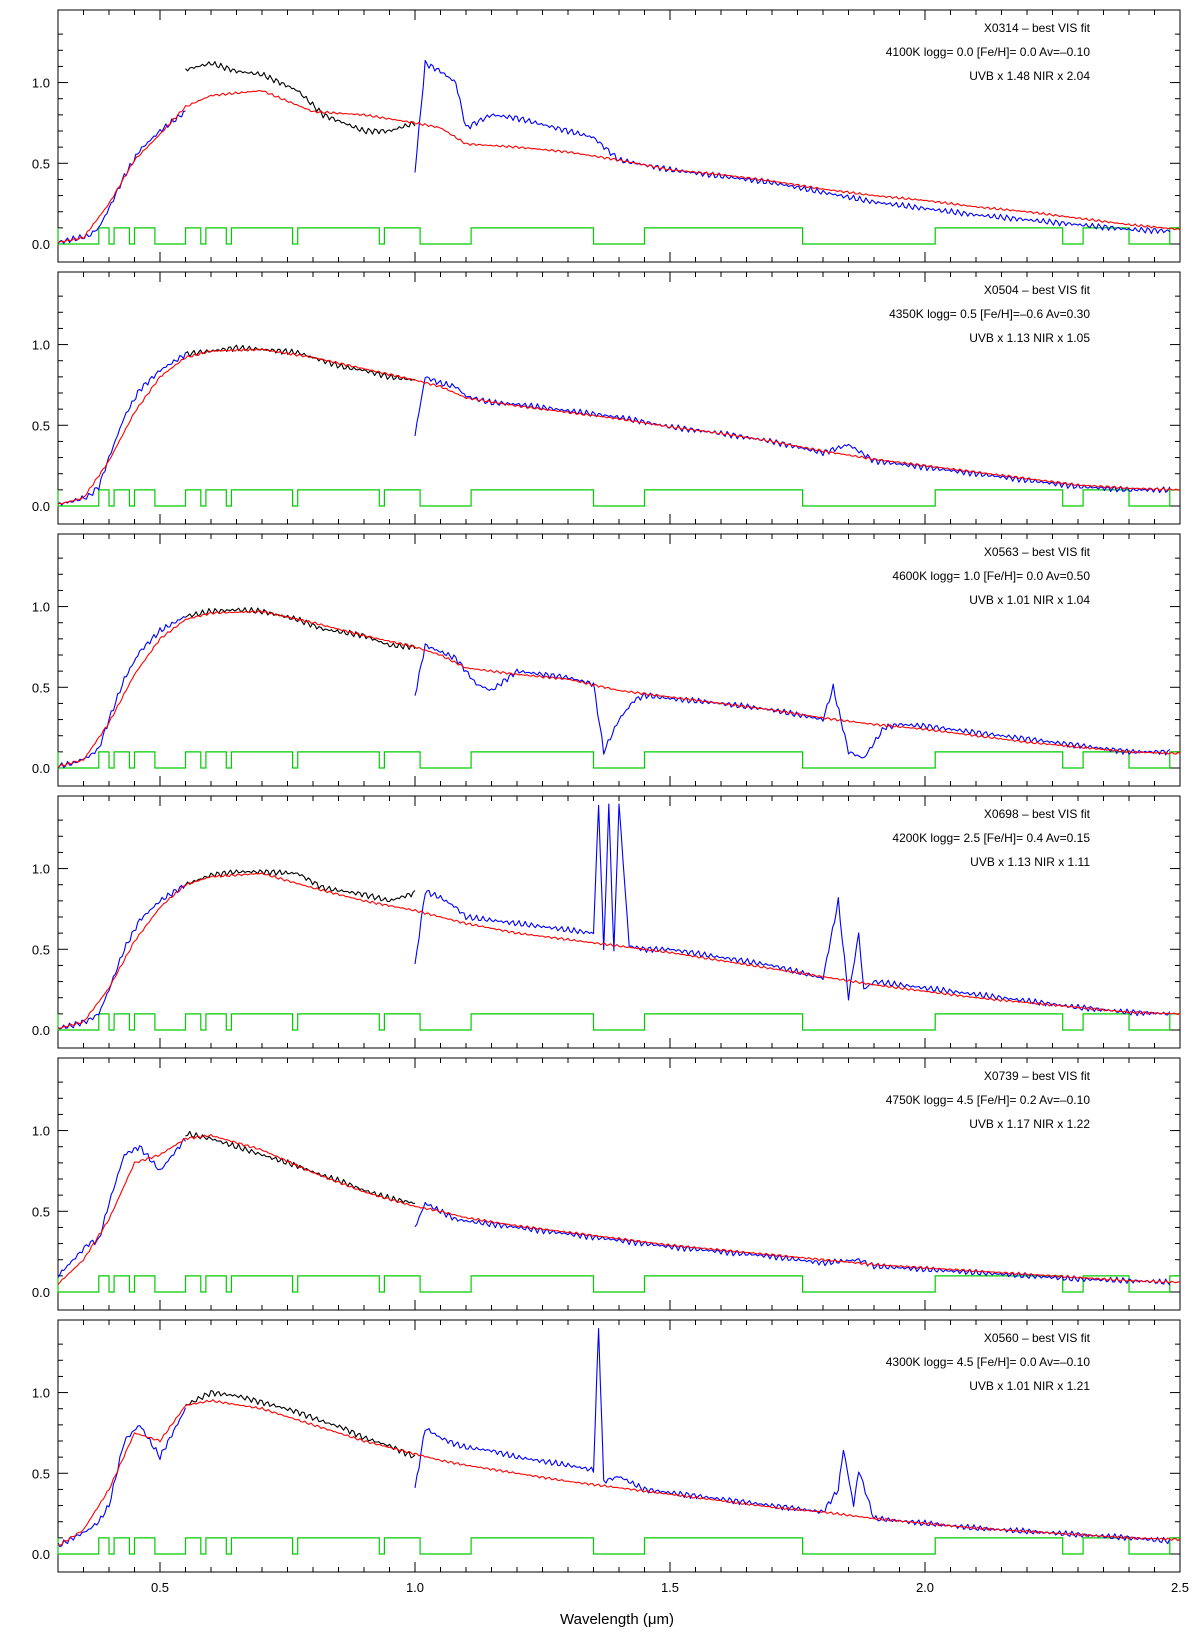  I want to click on panel-title: X0698 – best VIS fit, so click(1037, 814).